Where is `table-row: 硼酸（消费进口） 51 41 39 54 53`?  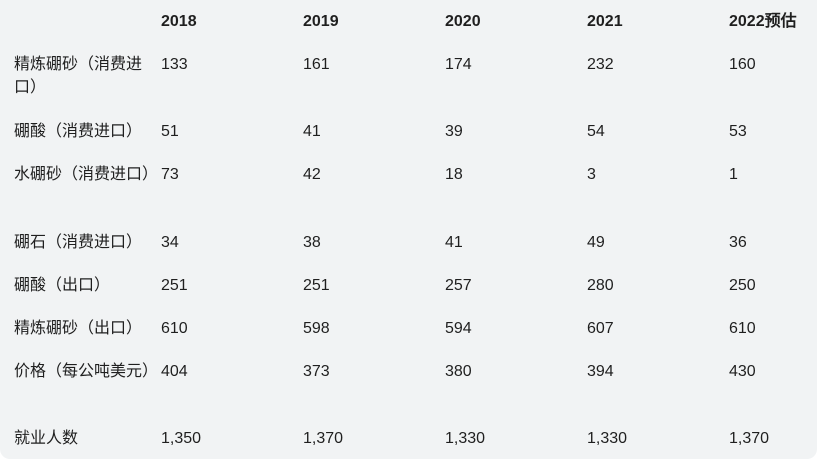
table-row: 硼酸（消费进口） 51 41 39 54 53 is located at coordinates (415, 132).